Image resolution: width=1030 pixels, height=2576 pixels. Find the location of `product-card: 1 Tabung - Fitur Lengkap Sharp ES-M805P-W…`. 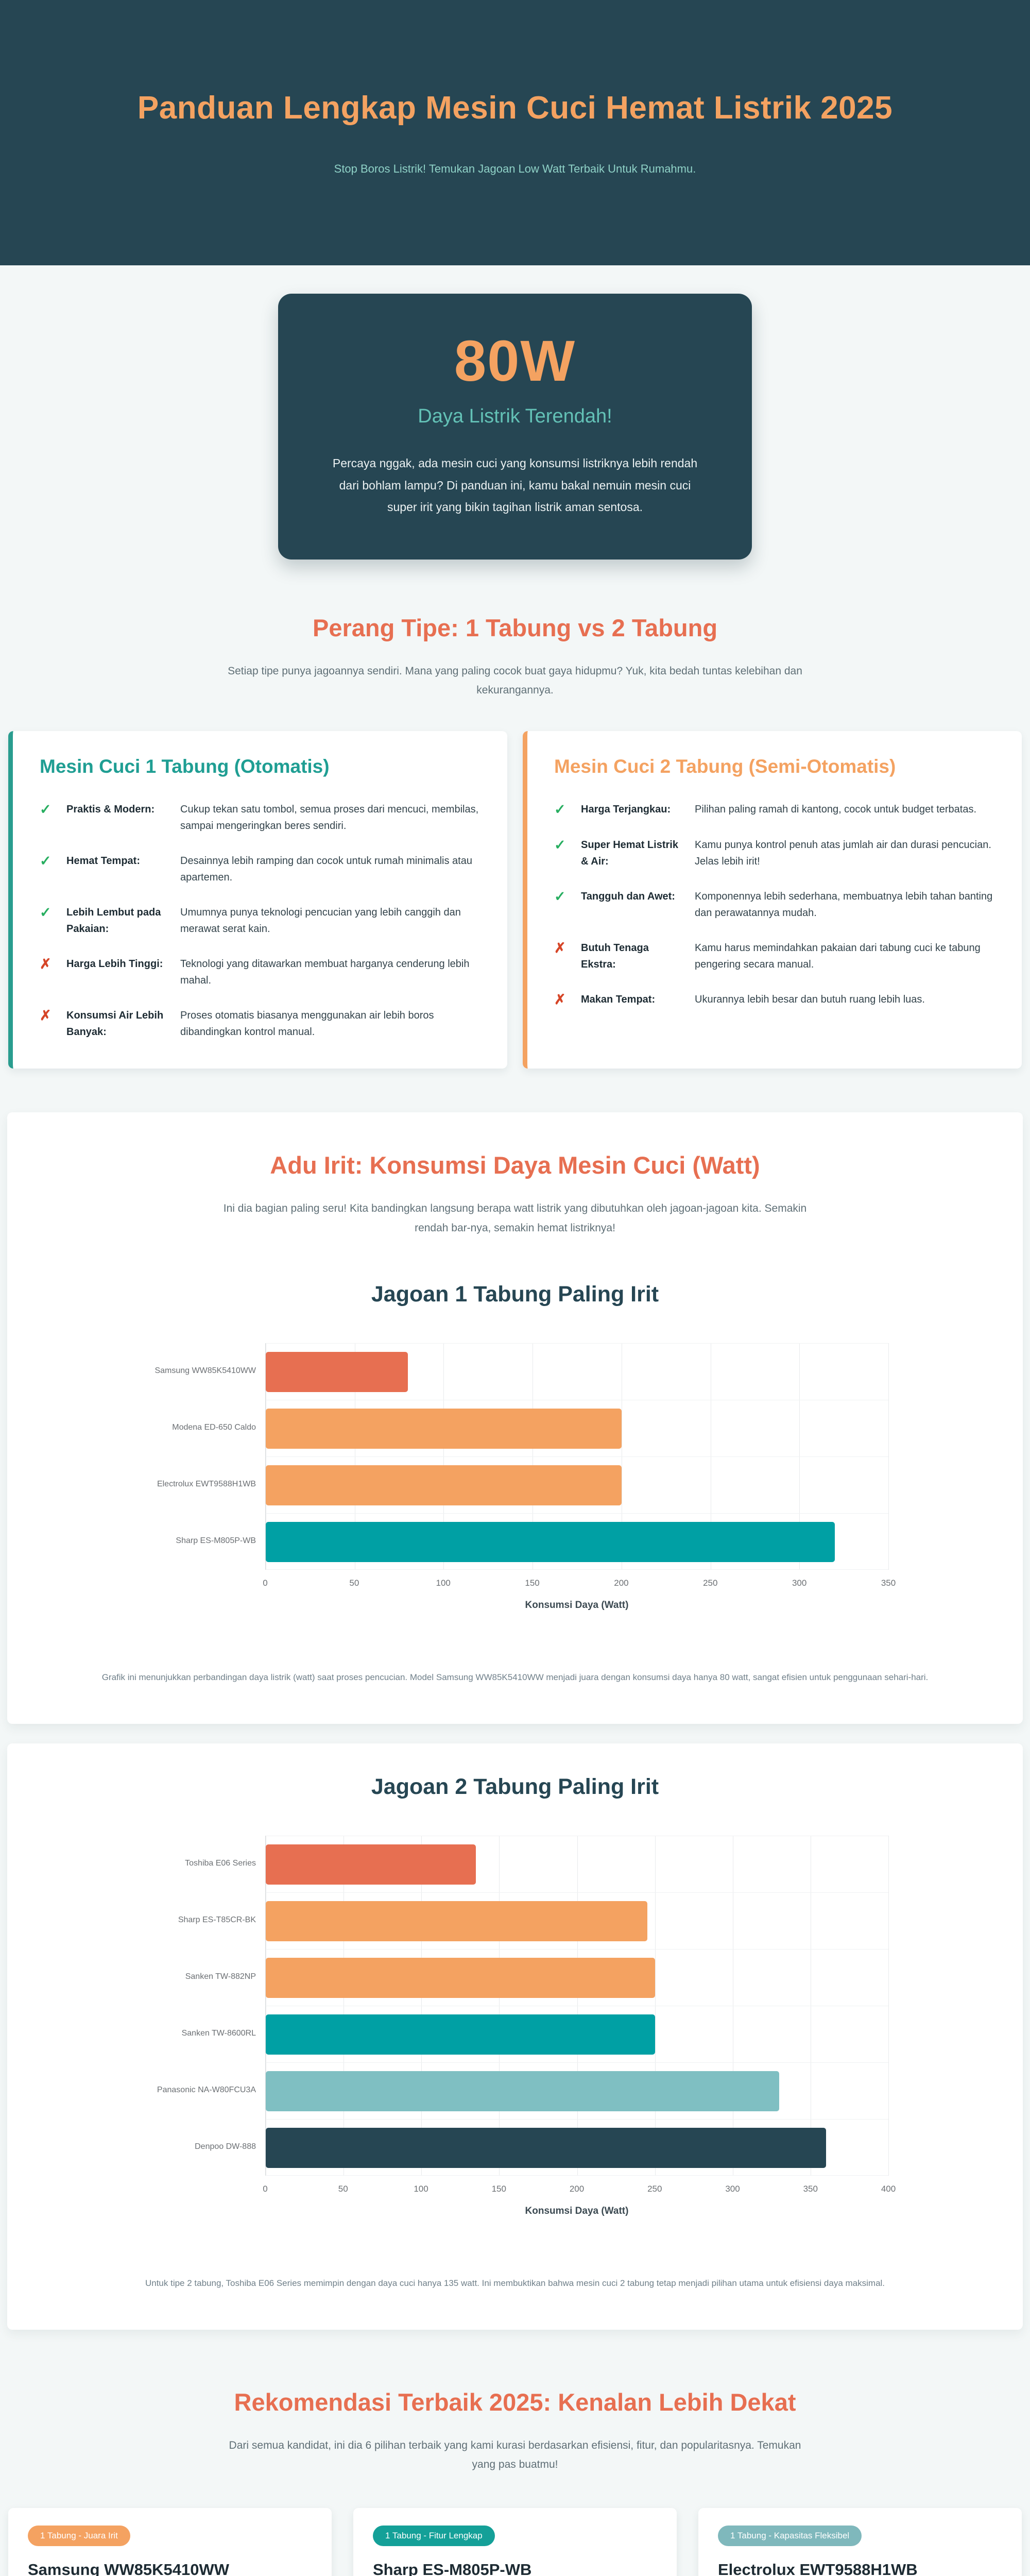

product-card: 1 Tabung - Fitur Lengkap Sharp ES-M805P-W… is located at coordinates (515, 2542).